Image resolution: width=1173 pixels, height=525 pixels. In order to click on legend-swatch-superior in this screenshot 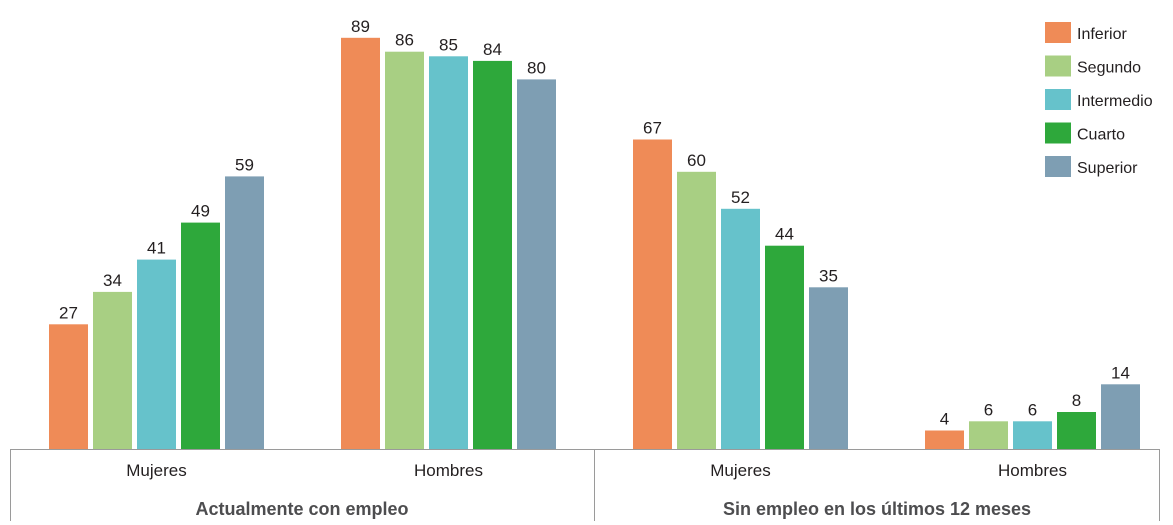, I will do `click(1058, 166)`.